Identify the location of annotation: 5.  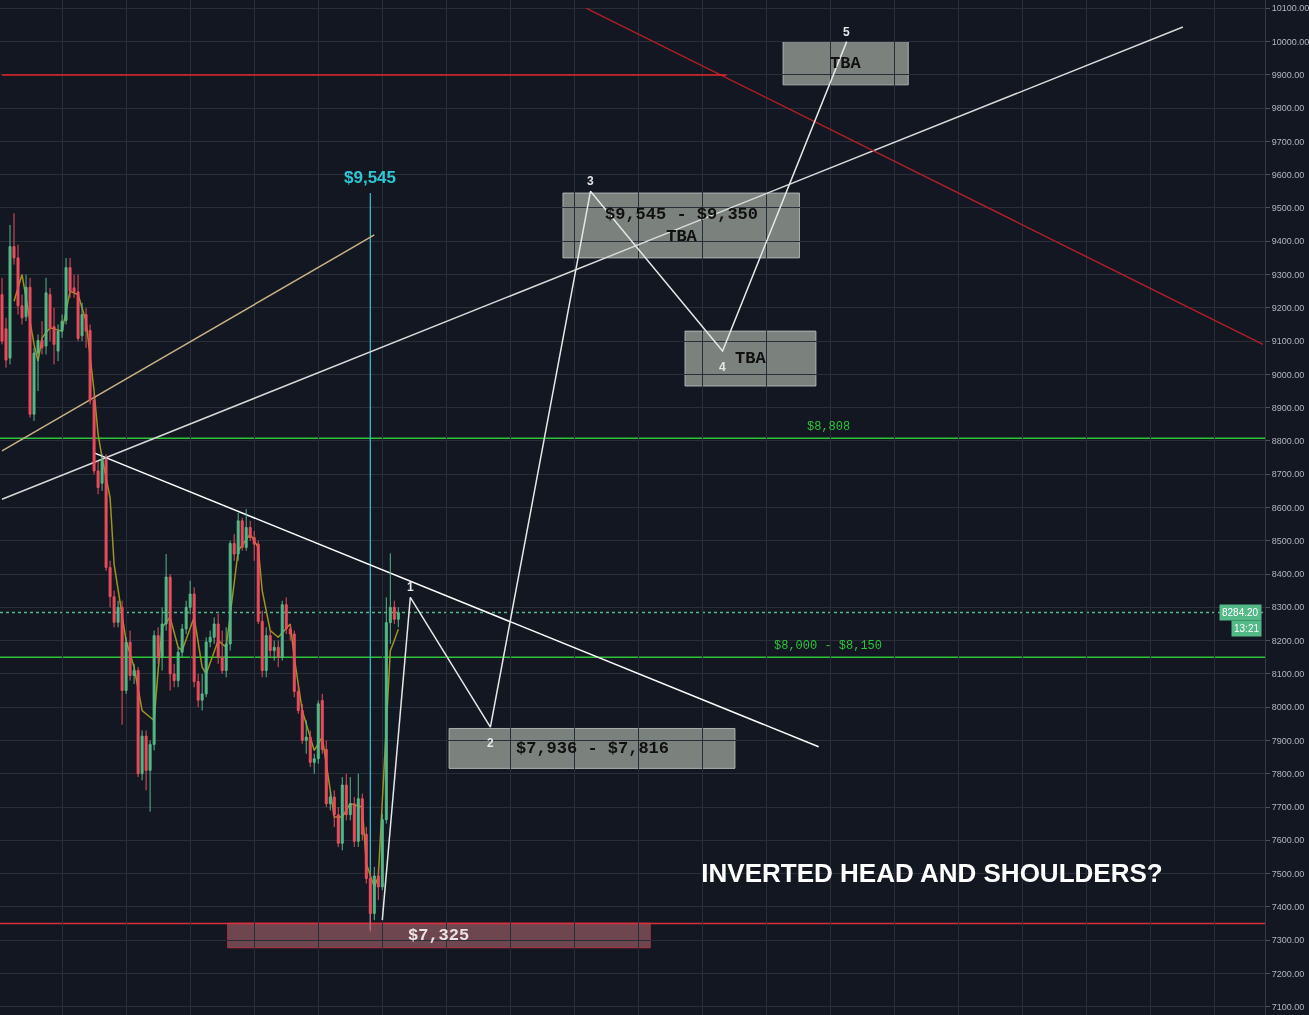
(846, 32).